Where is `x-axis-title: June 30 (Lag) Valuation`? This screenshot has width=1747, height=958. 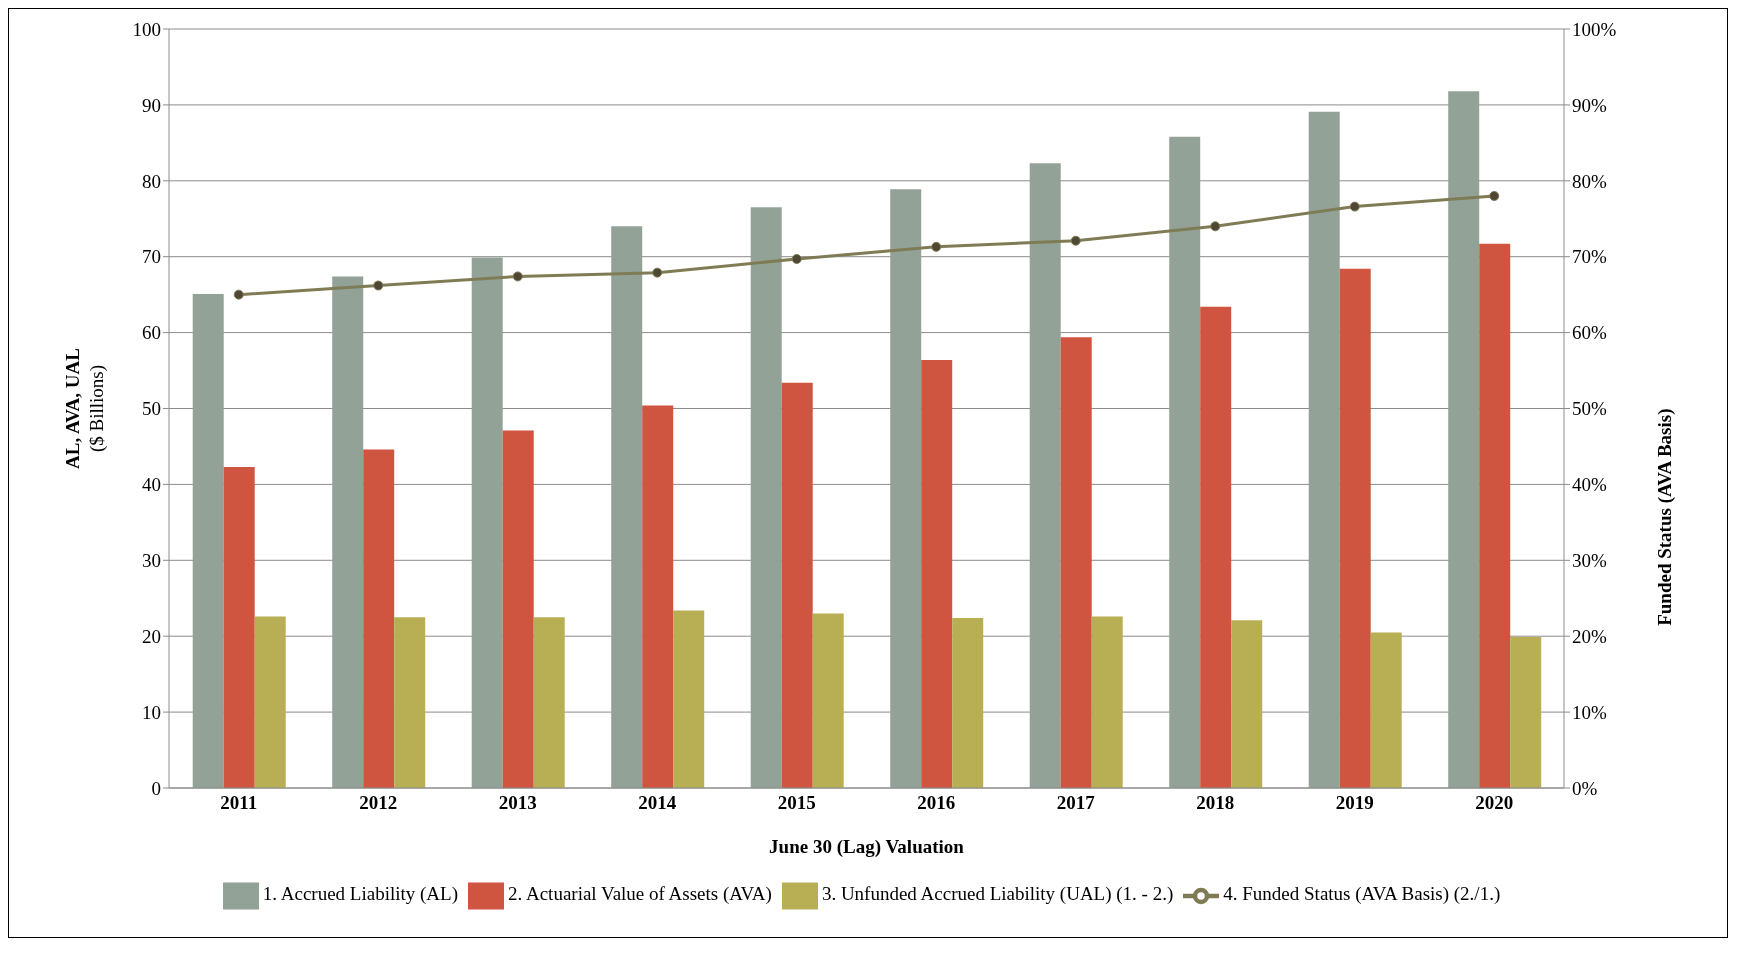
x-axis-title: June 30 (Lag) Valuation is located at coordinates (867, 847).